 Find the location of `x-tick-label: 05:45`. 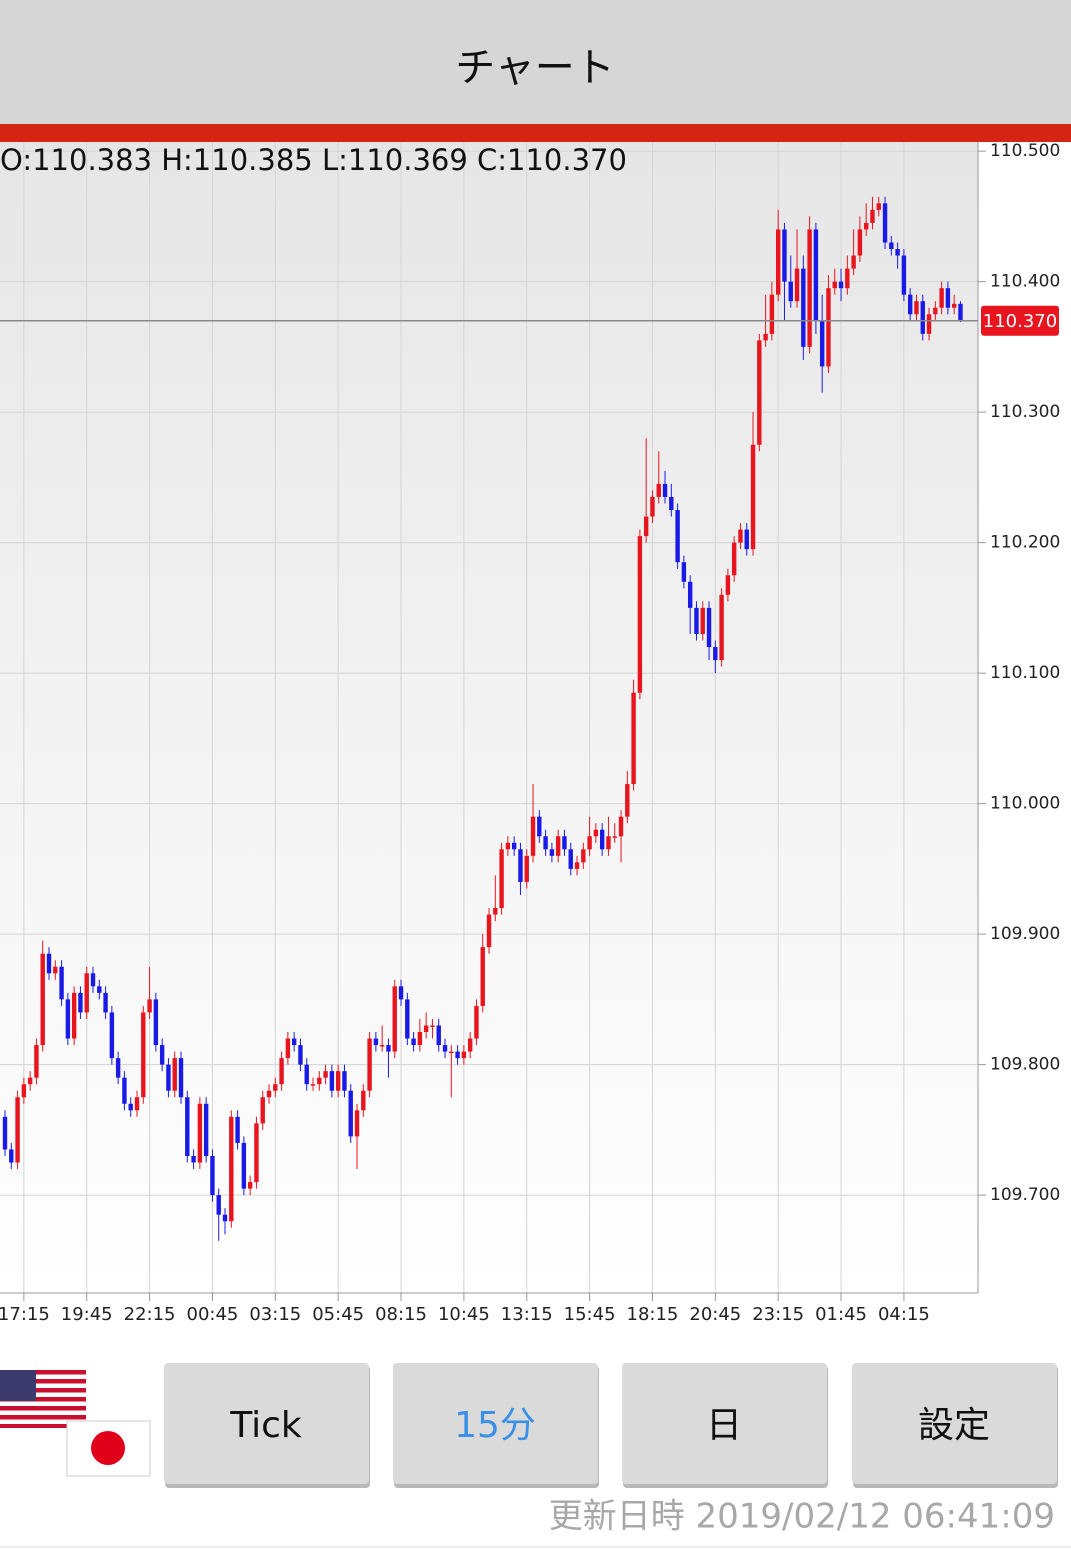

x-tick-label: 05:45 is located at coordinates (338, 1314).